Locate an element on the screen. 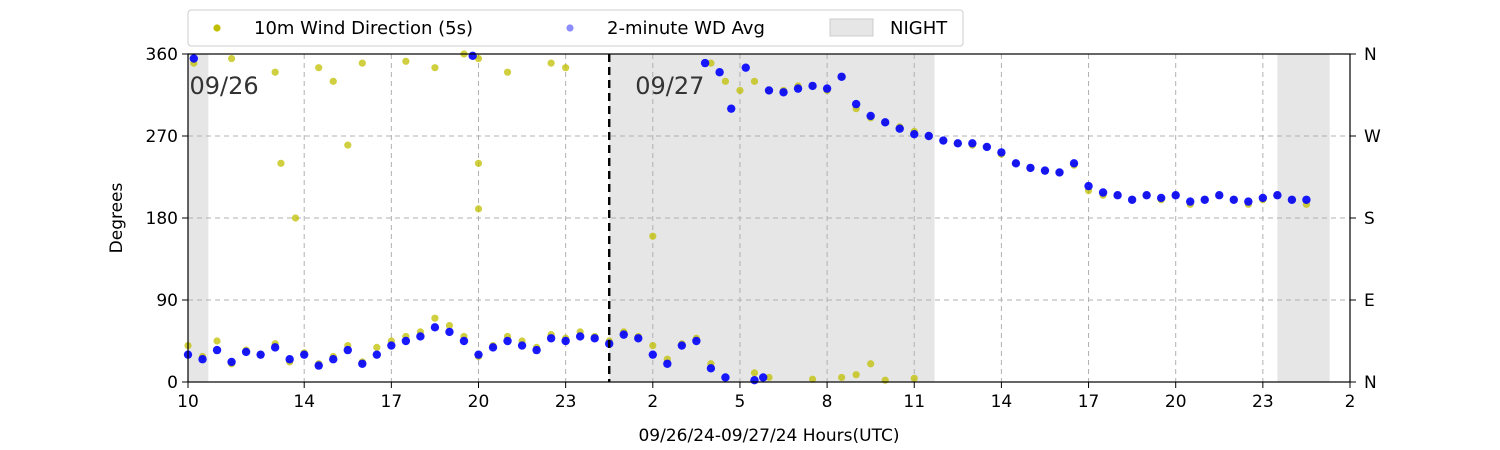  x-tick-label: 17 is located at coordinates (1089, 402).